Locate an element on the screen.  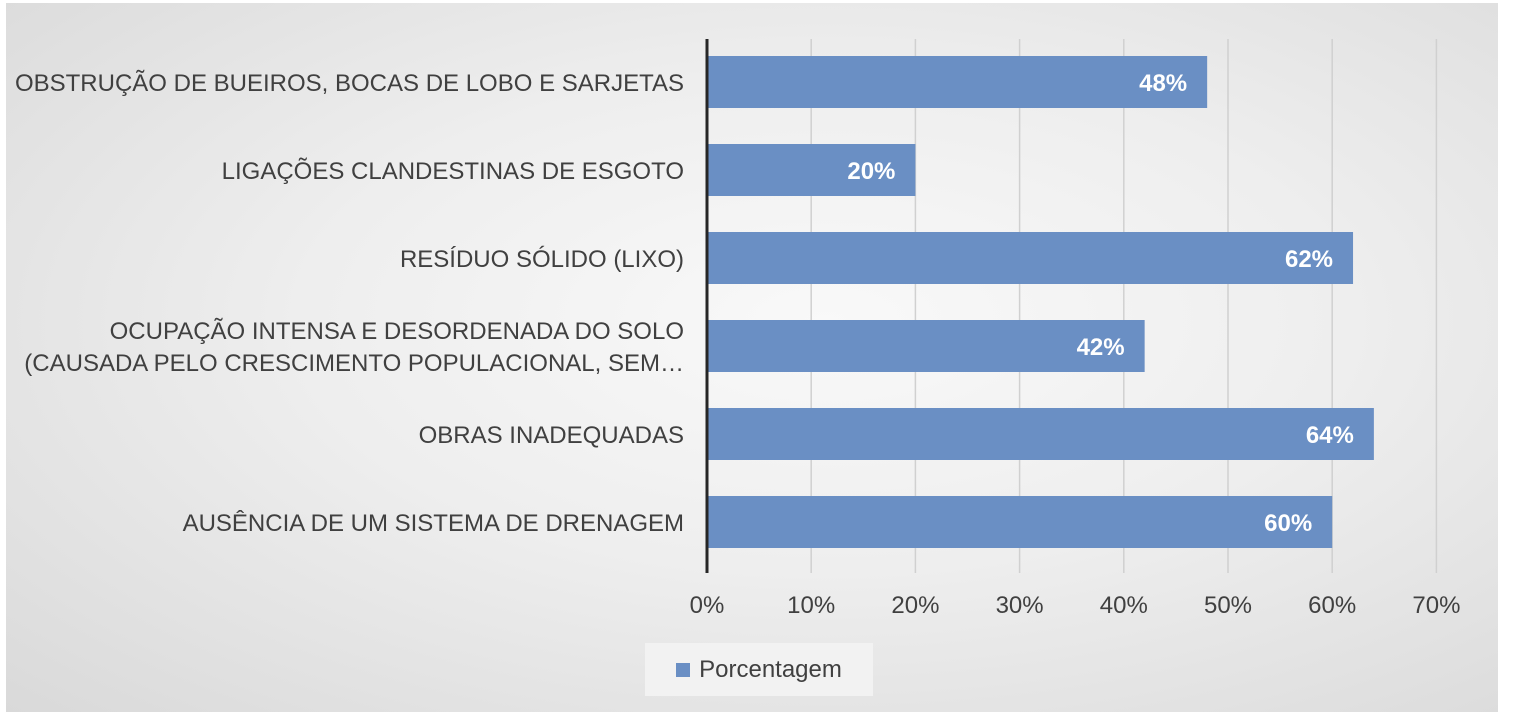
x-tick-label: 30% is located at coordinates (1020, 605).